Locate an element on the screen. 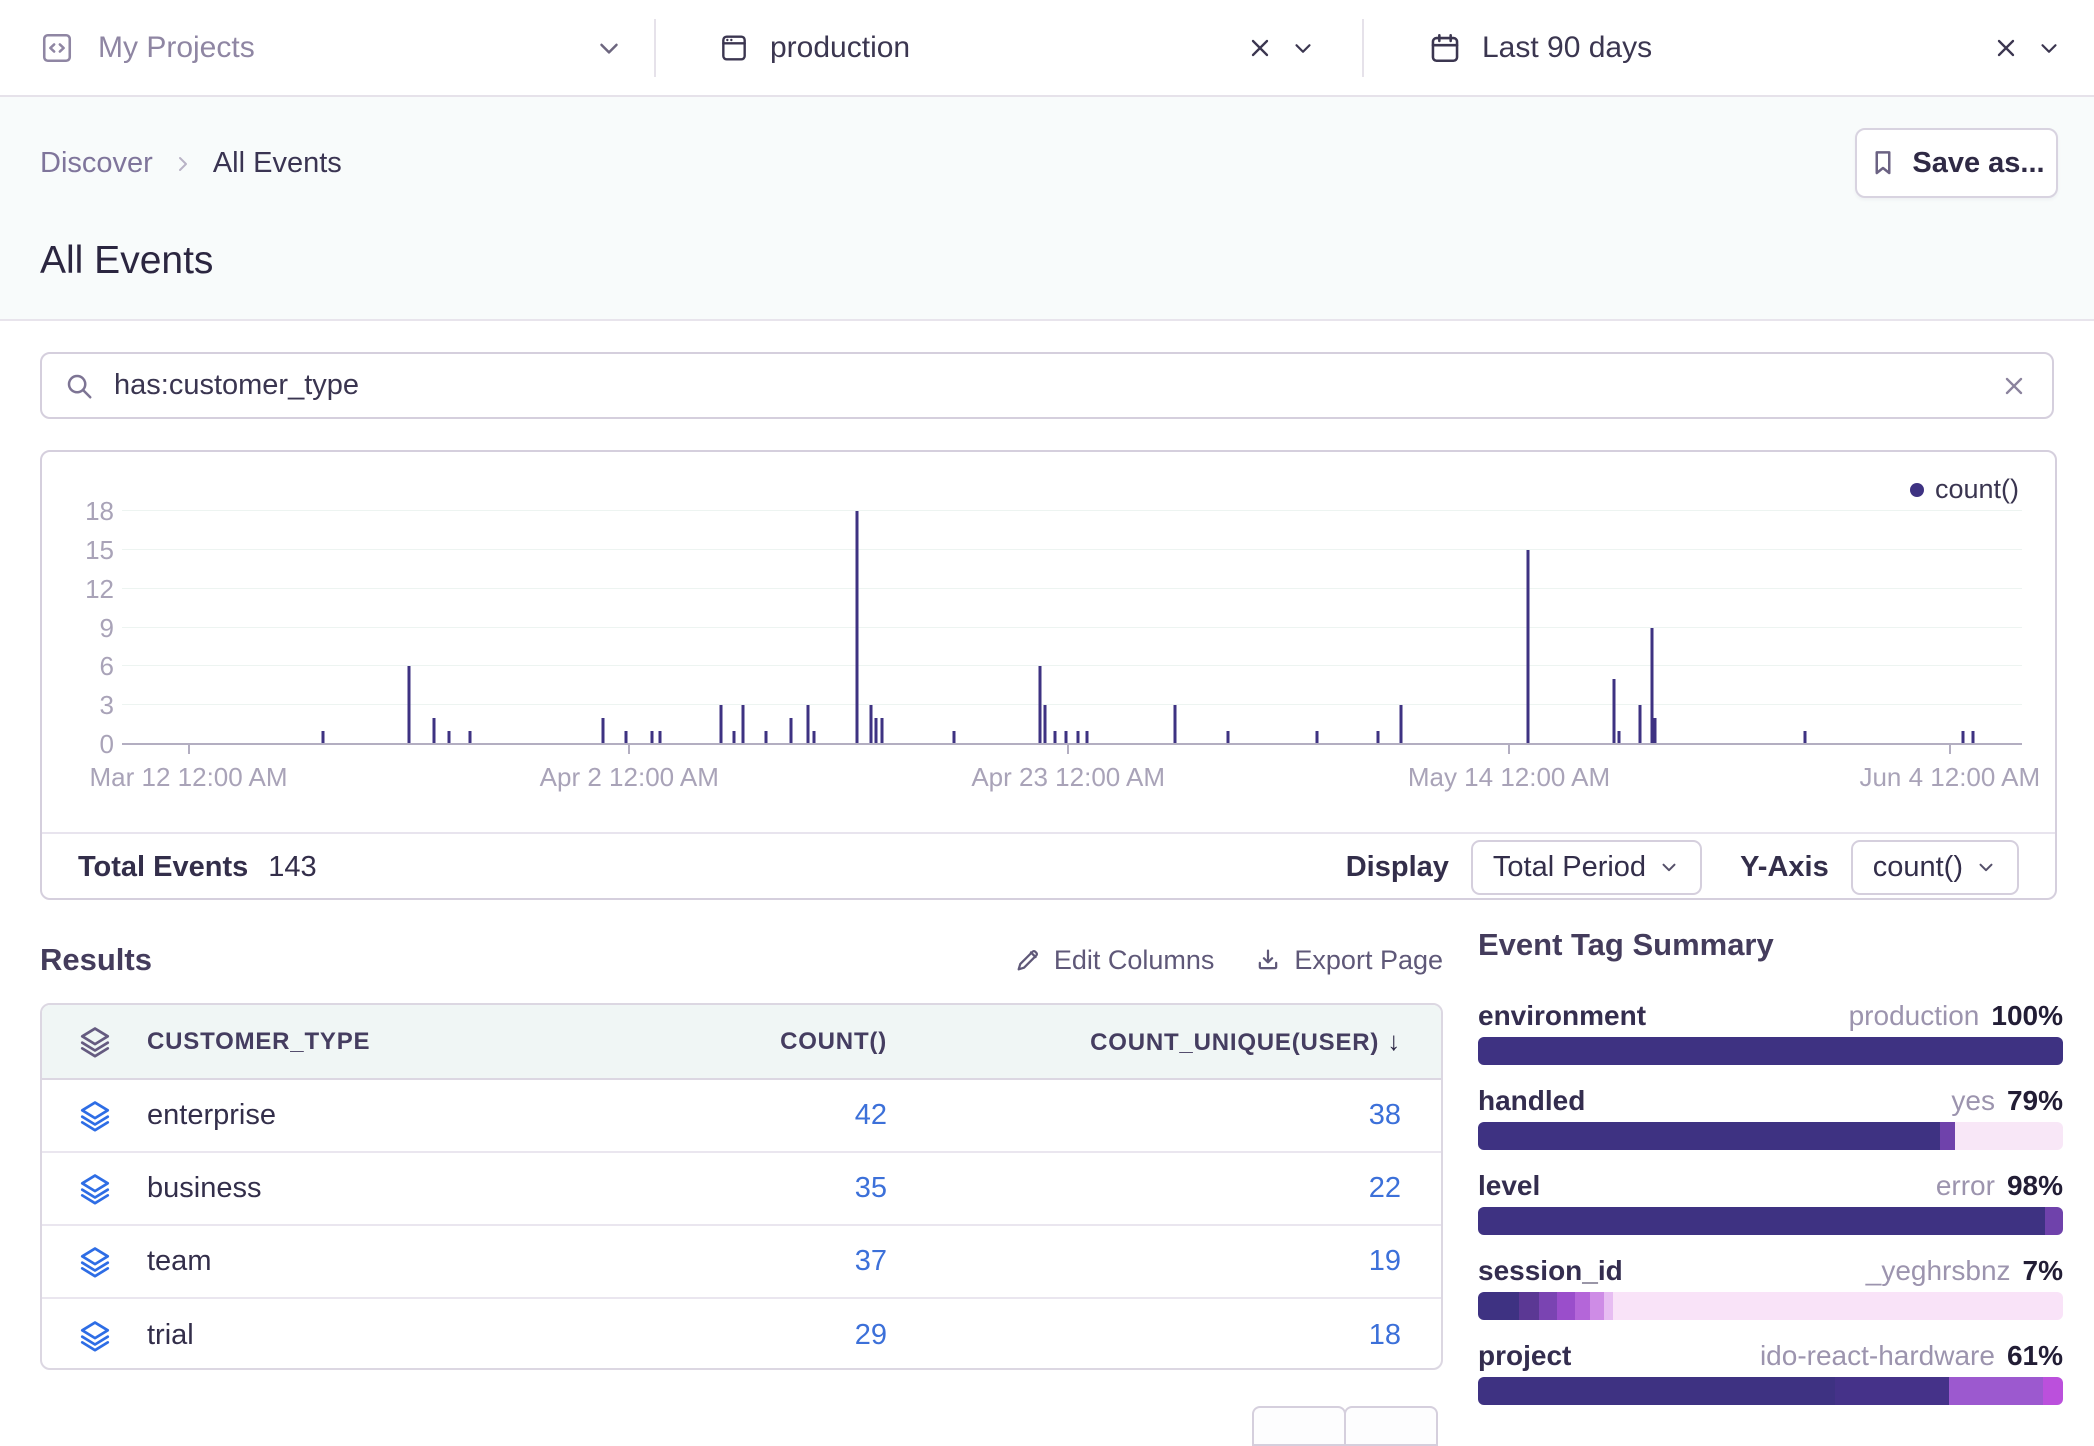 This screenshot has height=1446, width=2094. breadcrumb-discover-link: Discover is located at coordinates (96, 163).